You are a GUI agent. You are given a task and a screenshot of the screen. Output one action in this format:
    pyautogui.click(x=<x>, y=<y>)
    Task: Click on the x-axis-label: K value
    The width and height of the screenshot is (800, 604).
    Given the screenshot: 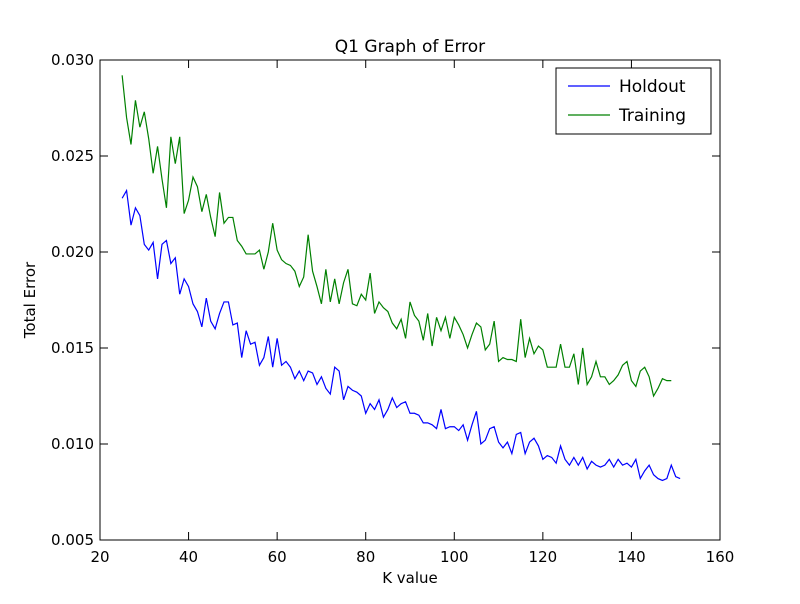 What is the action you would take?
    pyautogui.click(x=410, y=578)
    